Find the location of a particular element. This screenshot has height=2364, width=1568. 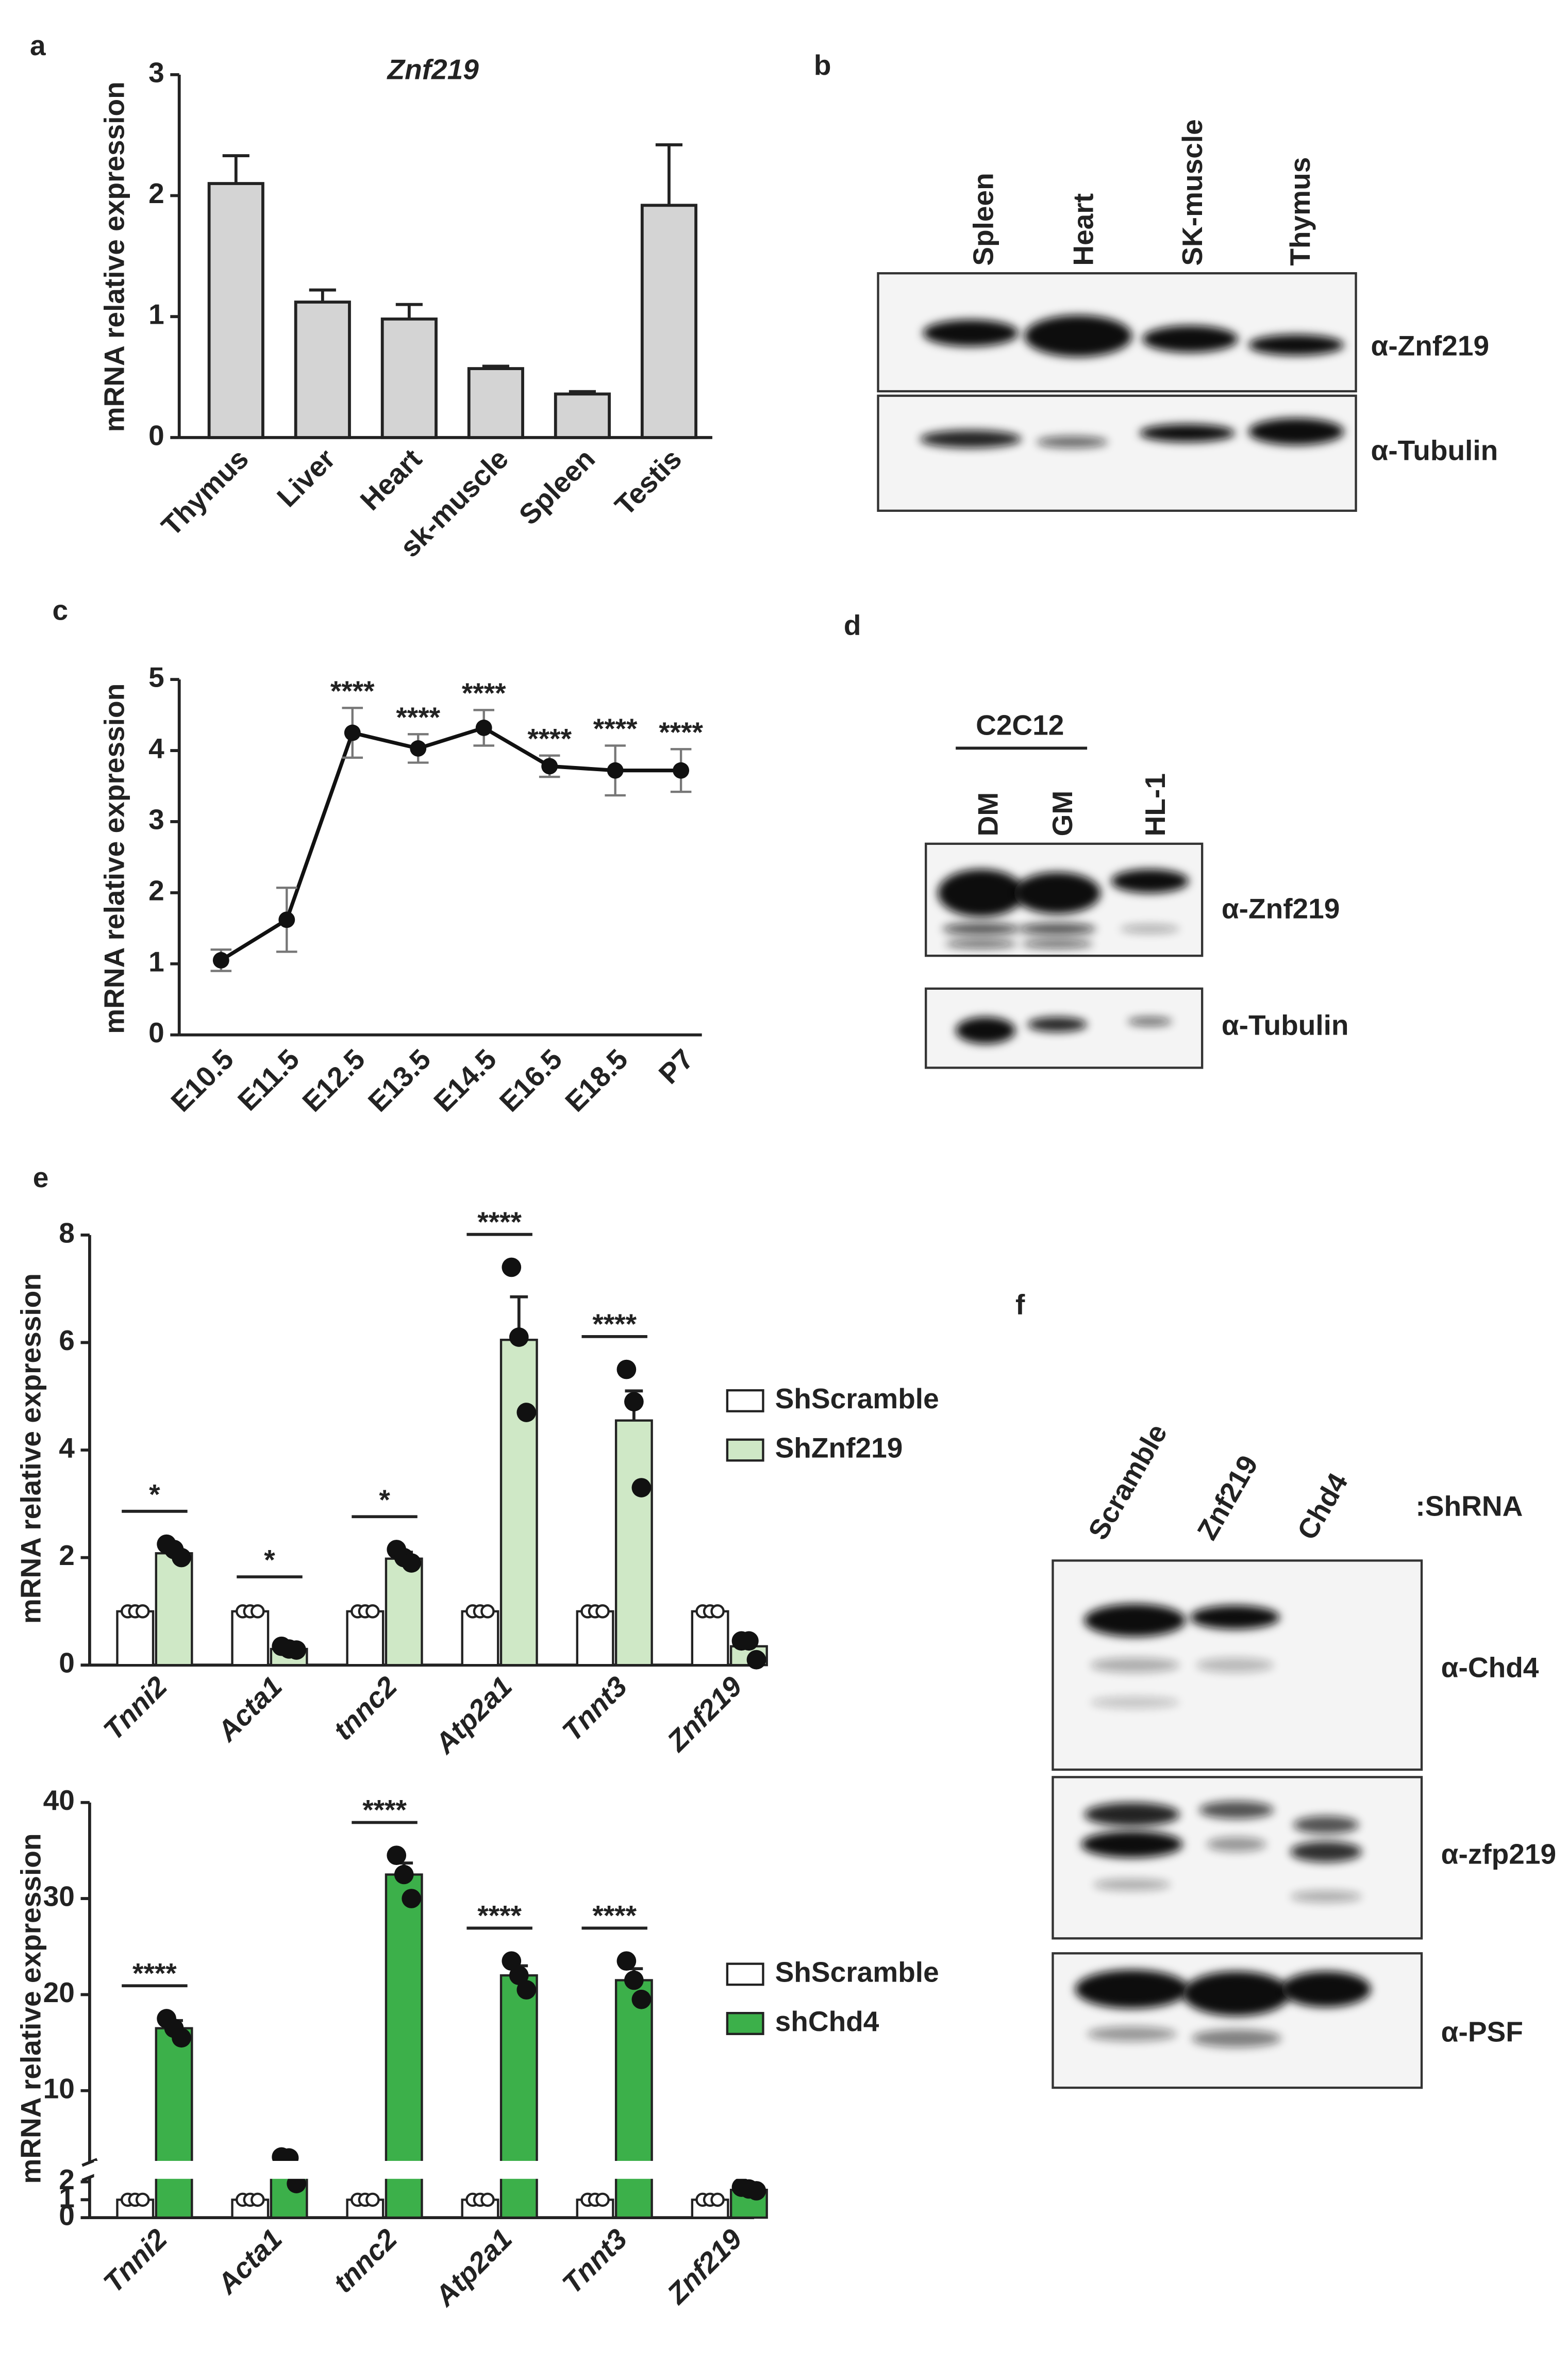

x-tick-label: E14.5 is located at coordinates (465, 1080).